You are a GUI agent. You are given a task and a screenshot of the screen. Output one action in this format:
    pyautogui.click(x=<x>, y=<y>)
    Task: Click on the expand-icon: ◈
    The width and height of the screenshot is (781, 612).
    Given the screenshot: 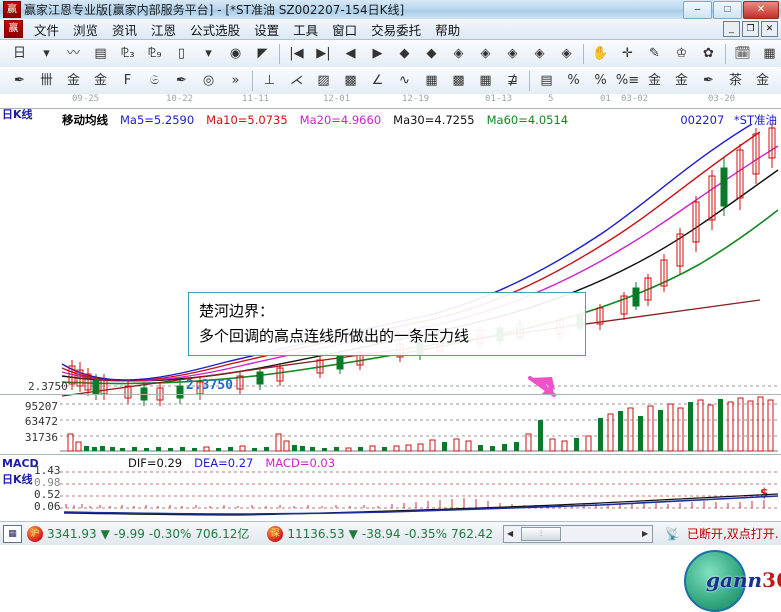 What is the action you would take?
    pyautogui.click(x=539, y=53)
    